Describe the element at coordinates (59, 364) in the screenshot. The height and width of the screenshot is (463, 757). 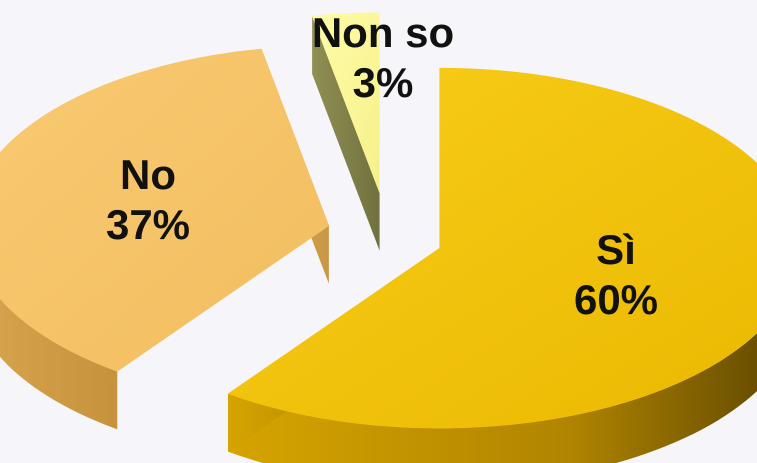
I see `pie-slice-no-side` at that location.